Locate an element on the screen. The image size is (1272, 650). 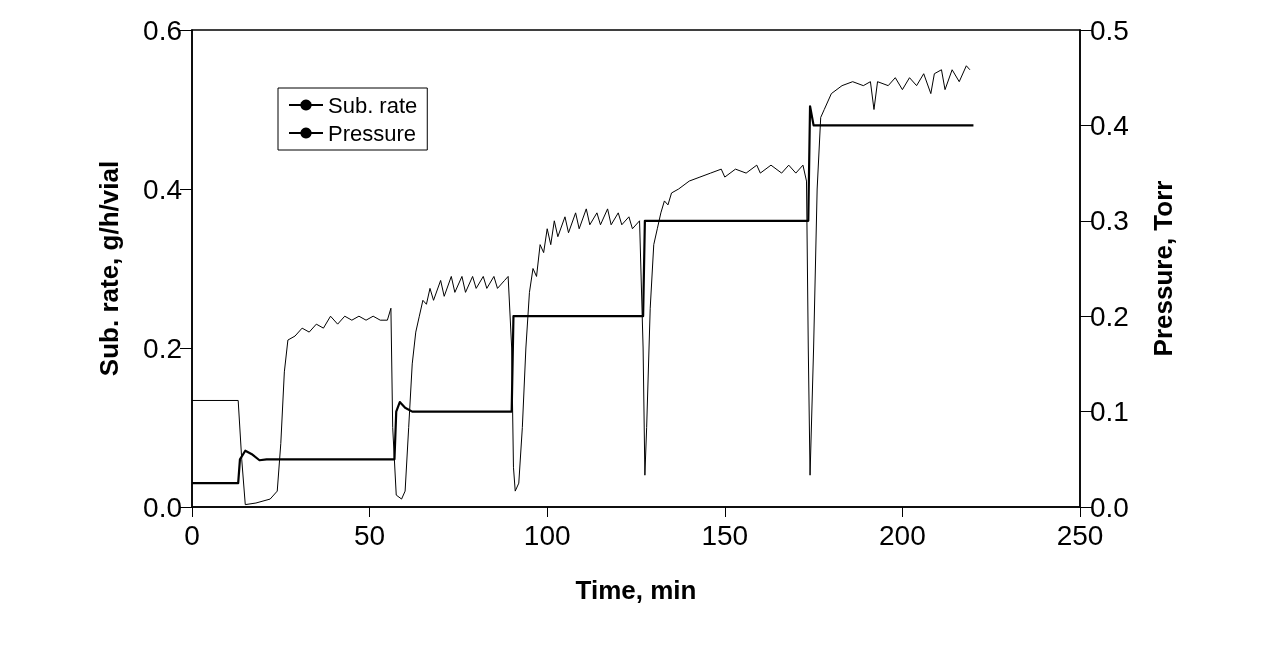
x-axis-title: Time, min is located at coordinates (636, 590).